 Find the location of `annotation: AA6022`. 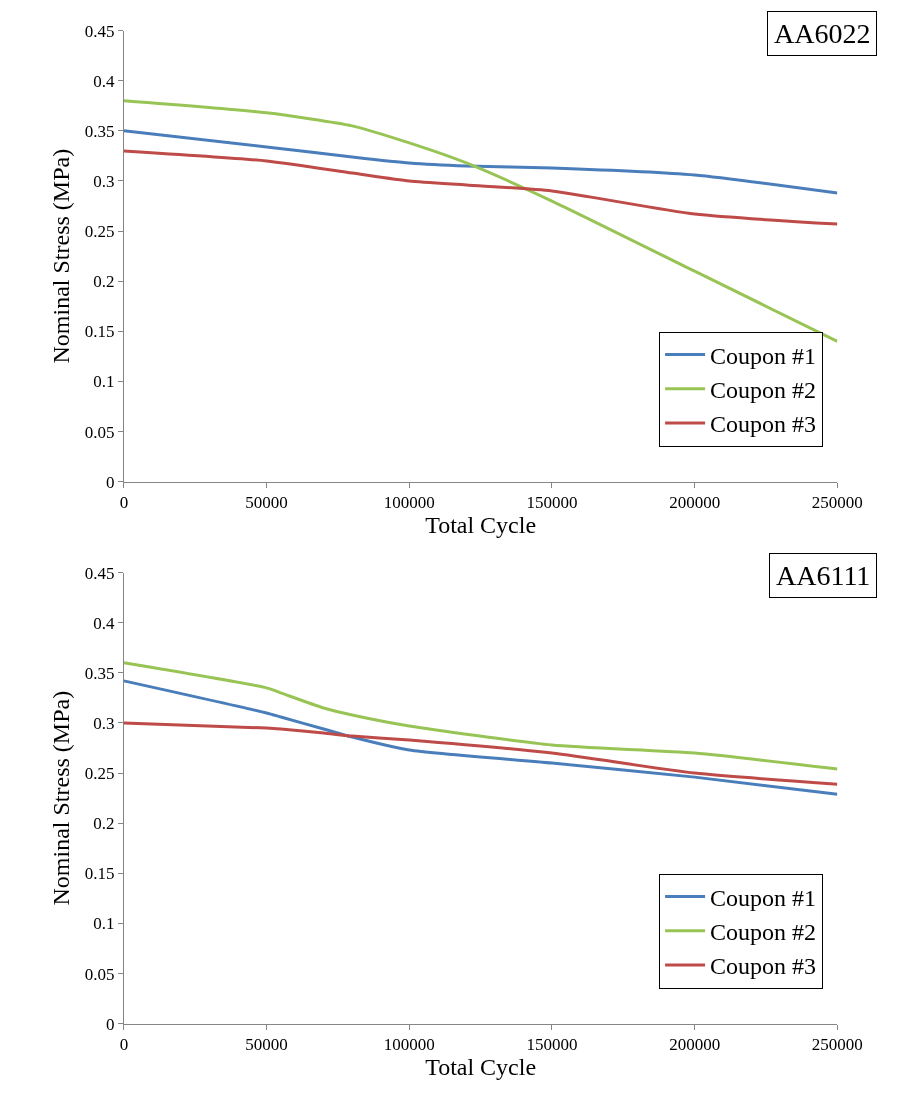

annotation: AA6022 is located at coordinates (822, 33).